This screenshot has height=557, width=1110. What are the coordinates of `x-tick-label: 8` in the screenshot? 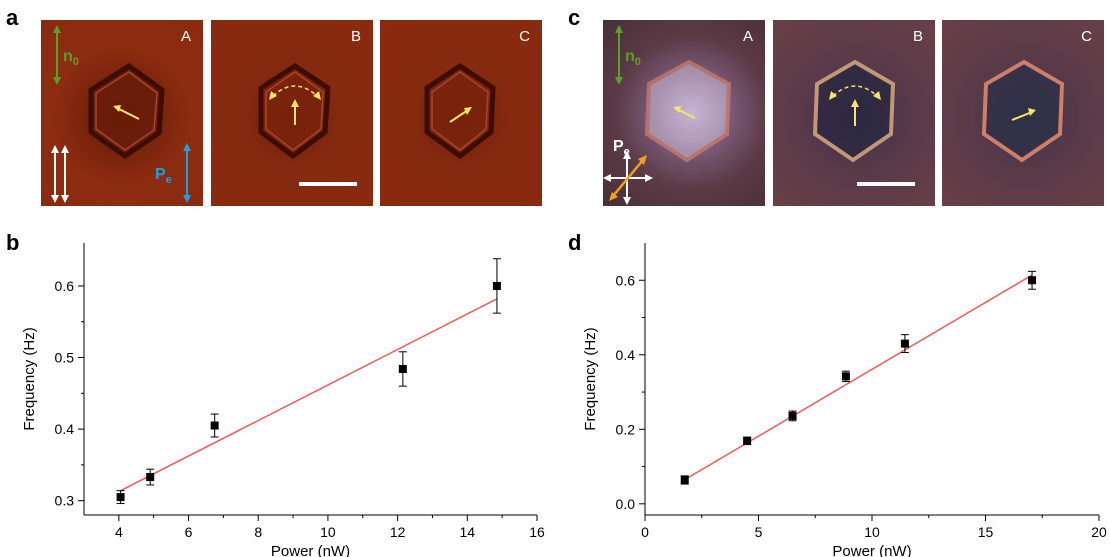 It's located at (258, 532).